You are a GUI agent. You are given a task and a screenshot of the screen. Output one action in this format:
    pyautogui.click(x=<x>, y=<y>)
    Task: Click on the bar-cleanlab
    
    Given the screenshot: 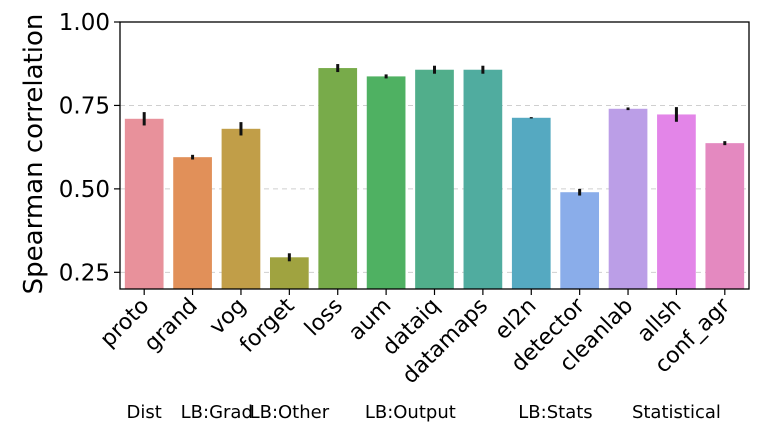 What is the action you would take?
    pyautogui.click(x=628, y=199)
    